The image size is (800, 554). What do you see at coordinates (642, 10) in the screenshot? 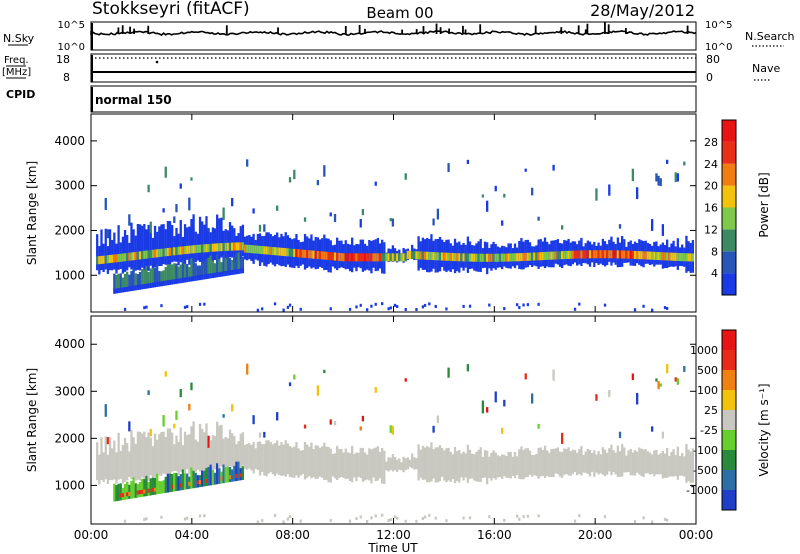
I see `date-title: 28/May/2012` at bounding box center [642, 10].